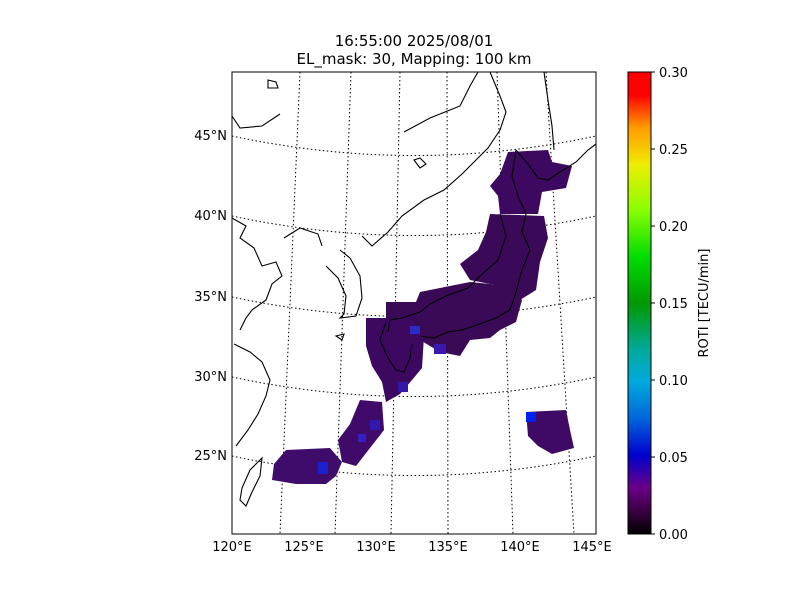 Image resolution: width=800 pixels, height=600 pixels. Describe the element at coordinates (673, 150) in the screenshot. I see `cb-tick-025: 0.25` at that location.